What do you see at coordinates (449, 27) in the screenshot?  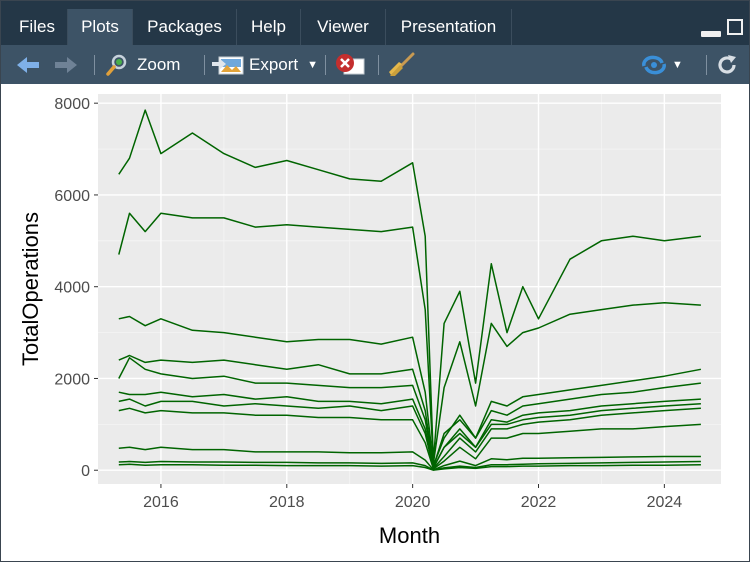 I see `tab-presentation: Presentation` at bounding box center [449, 27].